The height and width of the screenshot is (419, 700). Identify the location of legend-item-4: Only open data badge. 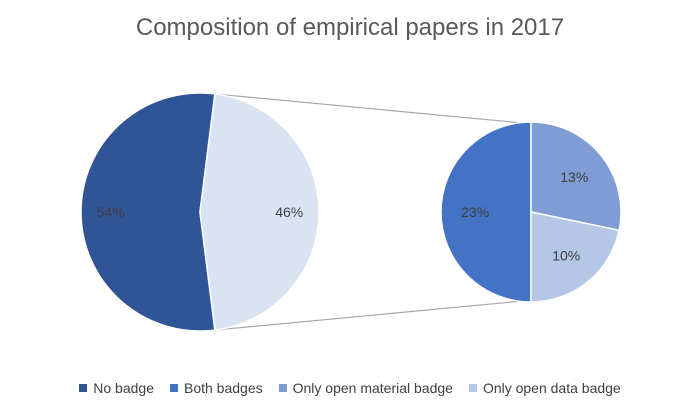
(544, 388).